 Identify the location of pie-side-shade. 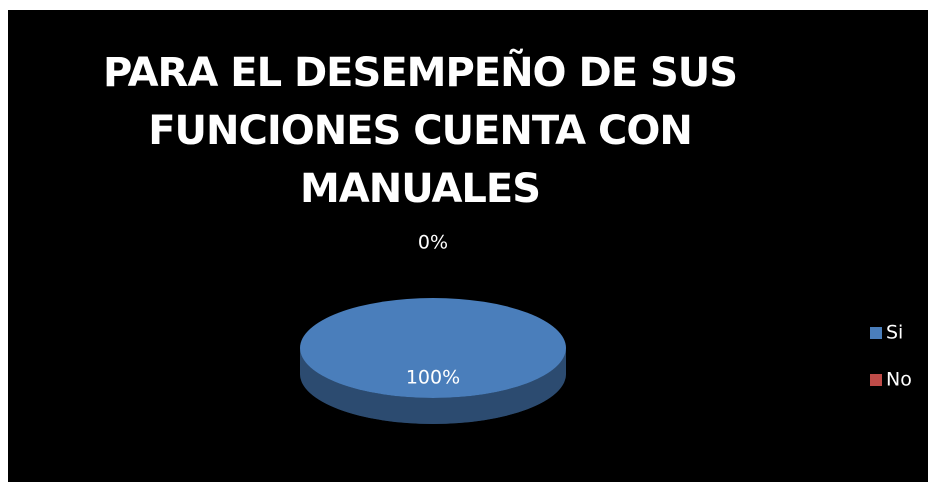
(433, 386).